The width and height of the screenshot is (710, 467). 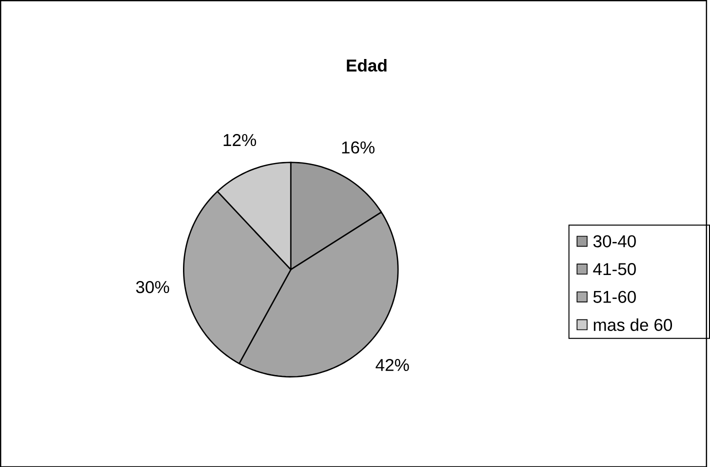 I want to click on data-label: 30%, so click(x=153, y=286).